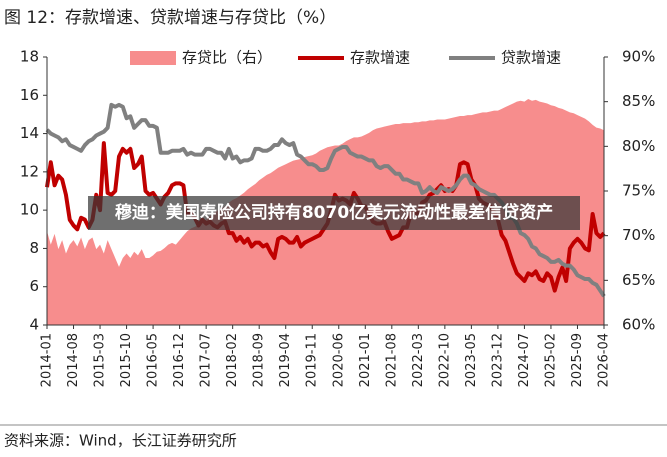 The height and width of the screenshot is (457, 667). What do you see at coordinates (285, 360) in the screenshot?
I see `x-tick-label: 2019-04` at bounding box center [285, 360].